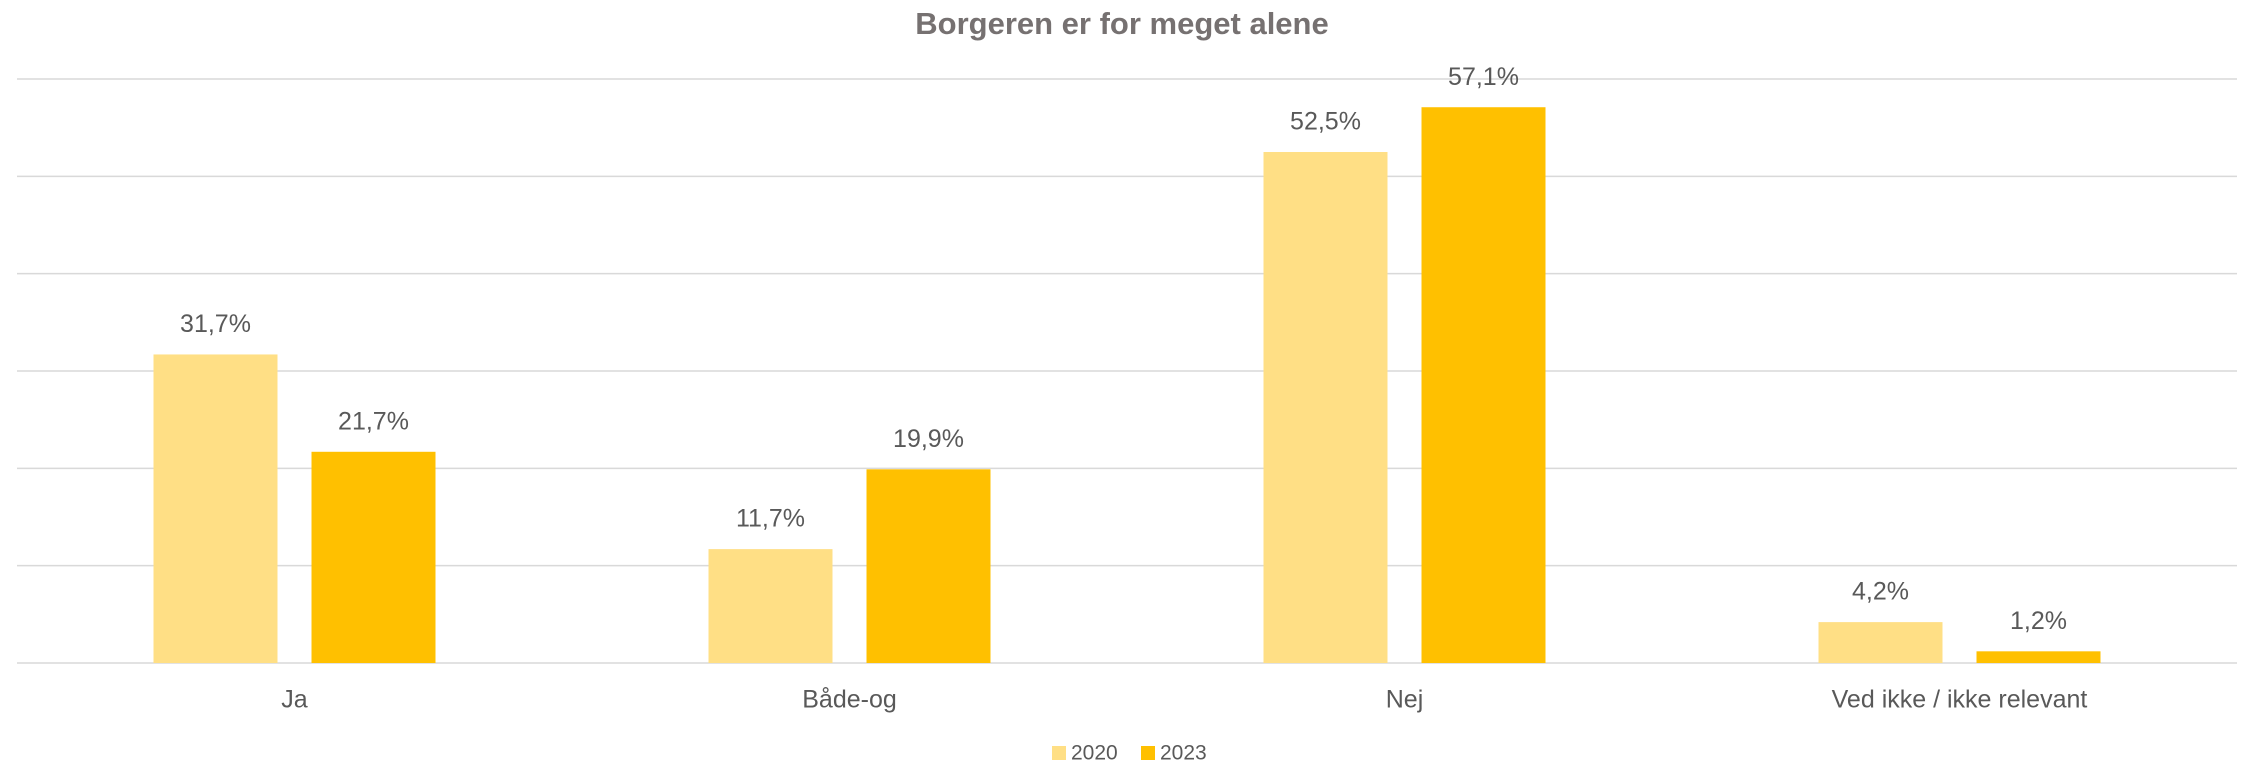 The image size is (2244, 766). Describe the element at coordinates (1880, 592) in the screenshot. I see `data-label: 4,2%` at that location.